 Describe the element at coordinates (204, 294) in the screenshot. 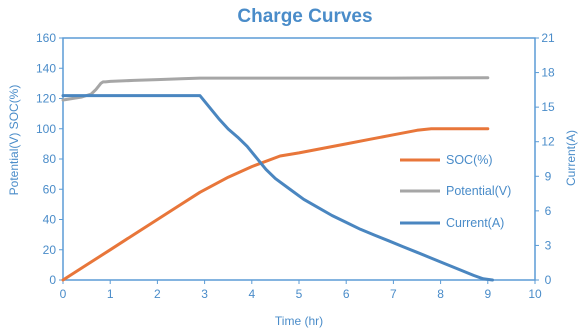

I see `x-tick-label: 3` at that location.